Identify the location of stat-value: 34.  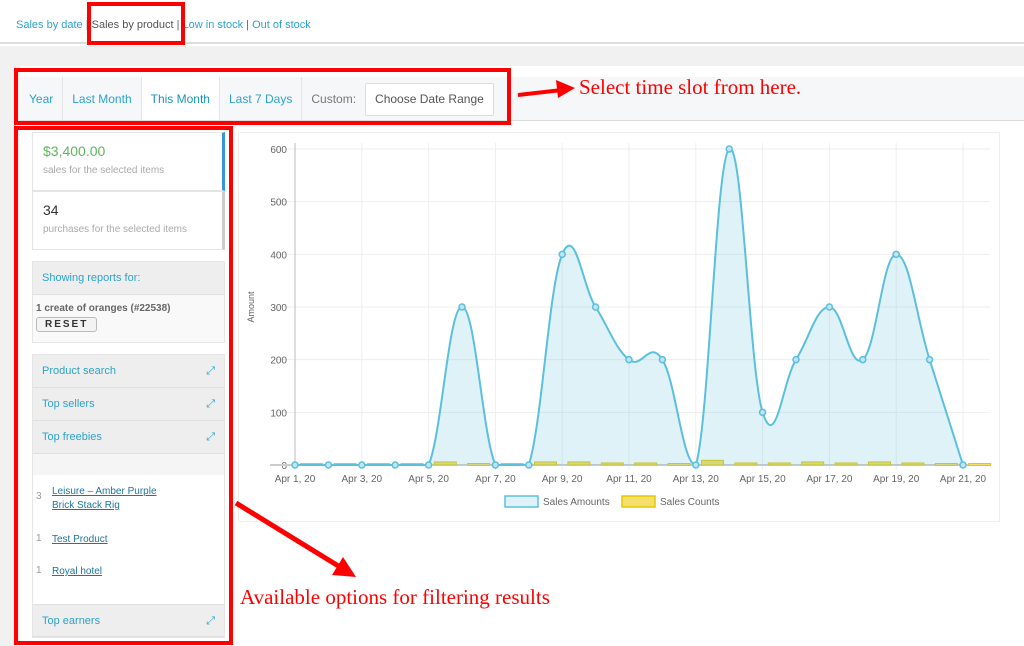
(51, 210).